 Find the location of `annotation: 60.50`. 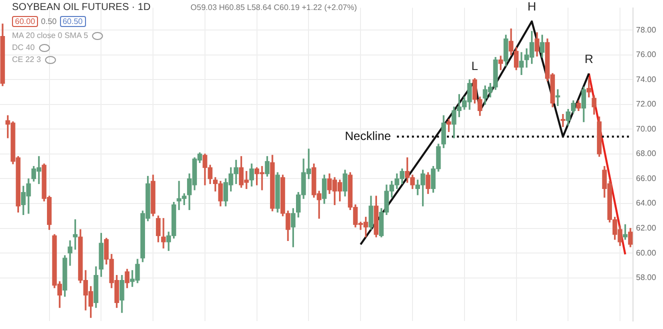

annotation: 60.50 is located at coordinates (73, 21).